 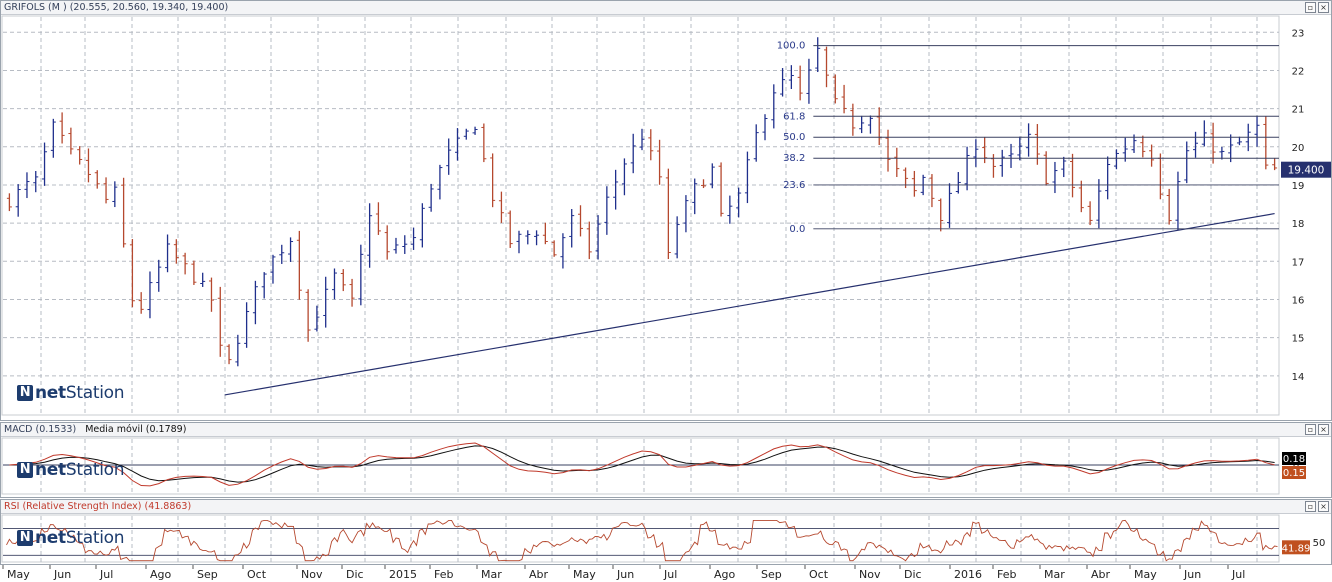 What do you see at coordinates (1319, 543) in the screenshot?
I see `rsi-mid-label: 50` at bounding box center [1319, 543].